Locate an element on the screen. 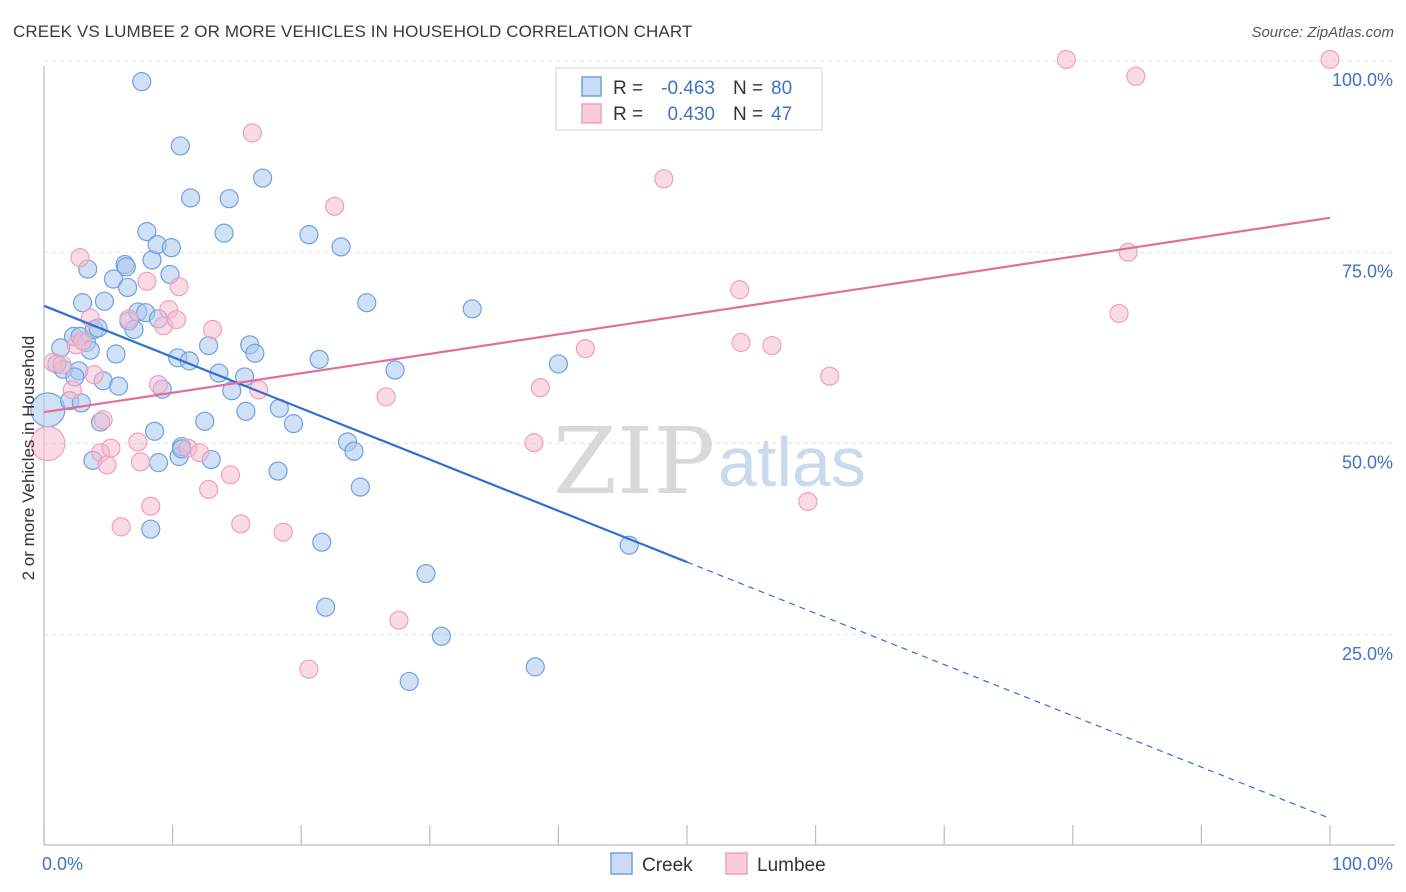  legend-lumbee-r-value: 0.430 is located at coordinates (691, 114).